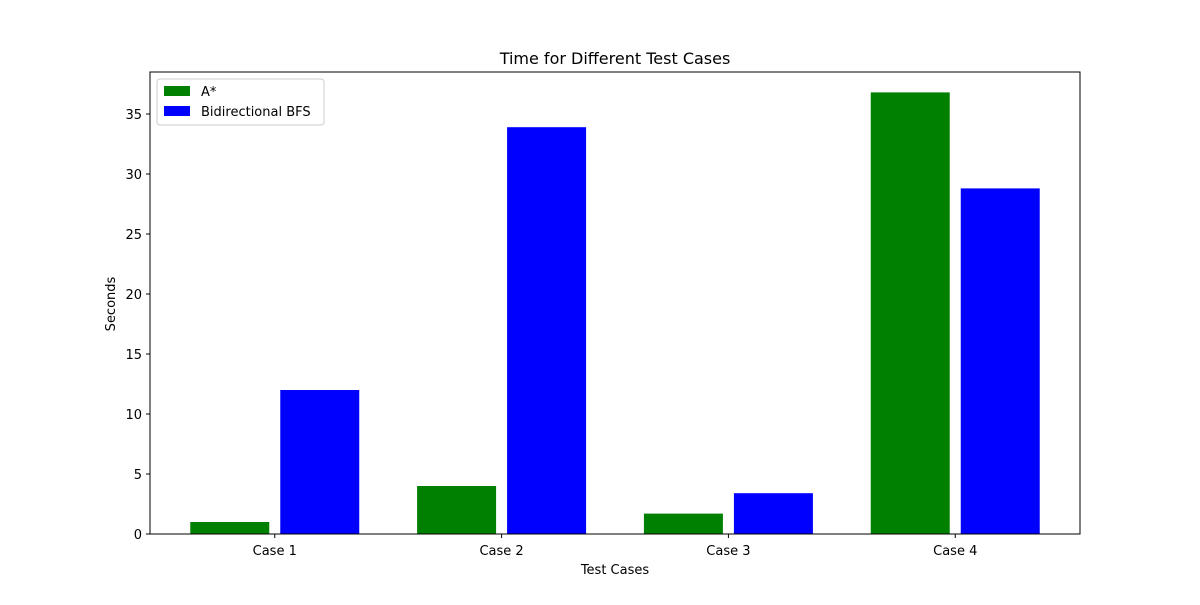  Describe the element at coordinates (133, 115) in the screenshot. I see `y-tick-label: 35` at that location.